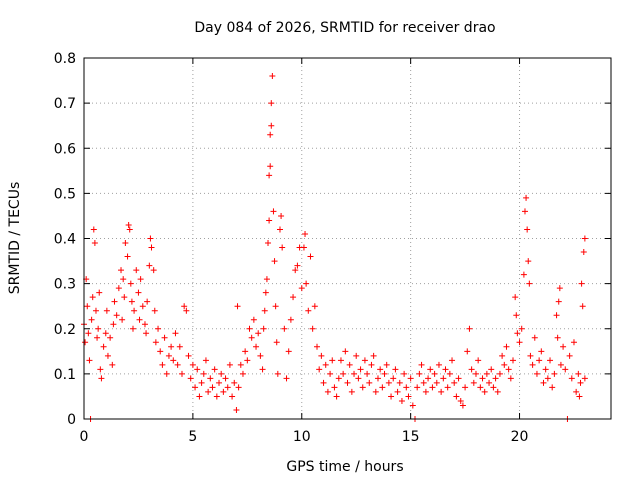 The height and width of the screenshot is (480, 640). What do you see at coordinates (65, 59) in the screenshot?
I see `y-tick-label: 0.8` at bounding box center [65, 59].